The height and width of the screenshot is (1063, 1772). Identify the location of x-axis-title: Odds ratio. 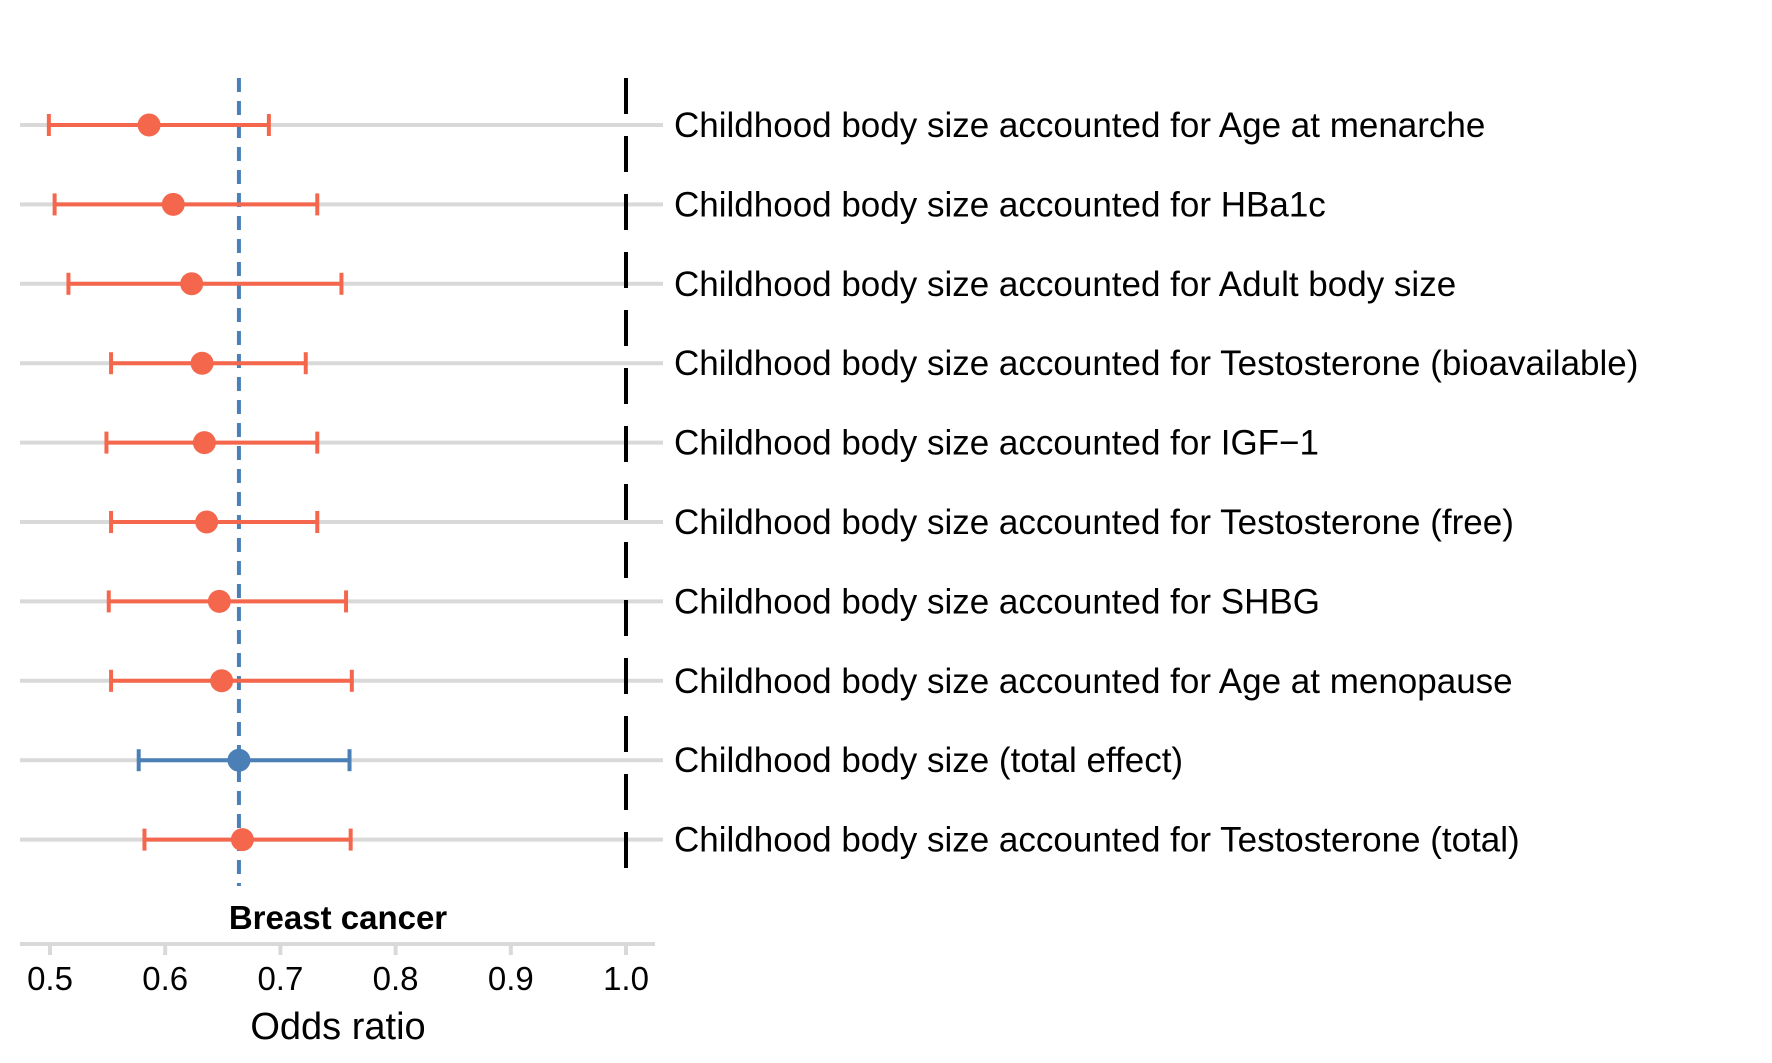
(337, 1027).